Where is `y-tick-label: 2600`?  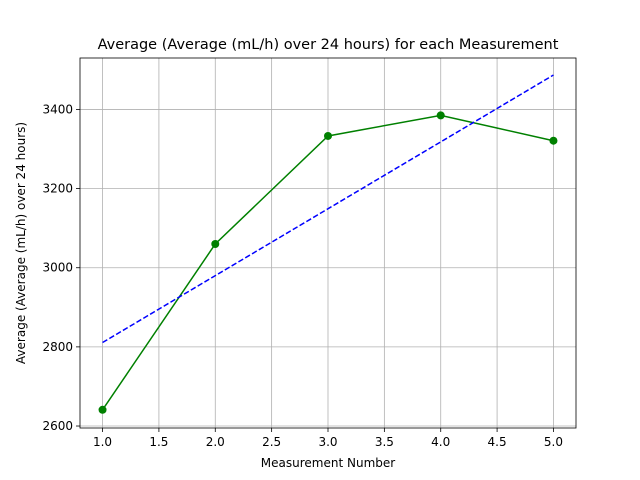 y-tick-label: 2600 is located at coordinates (57, 426).